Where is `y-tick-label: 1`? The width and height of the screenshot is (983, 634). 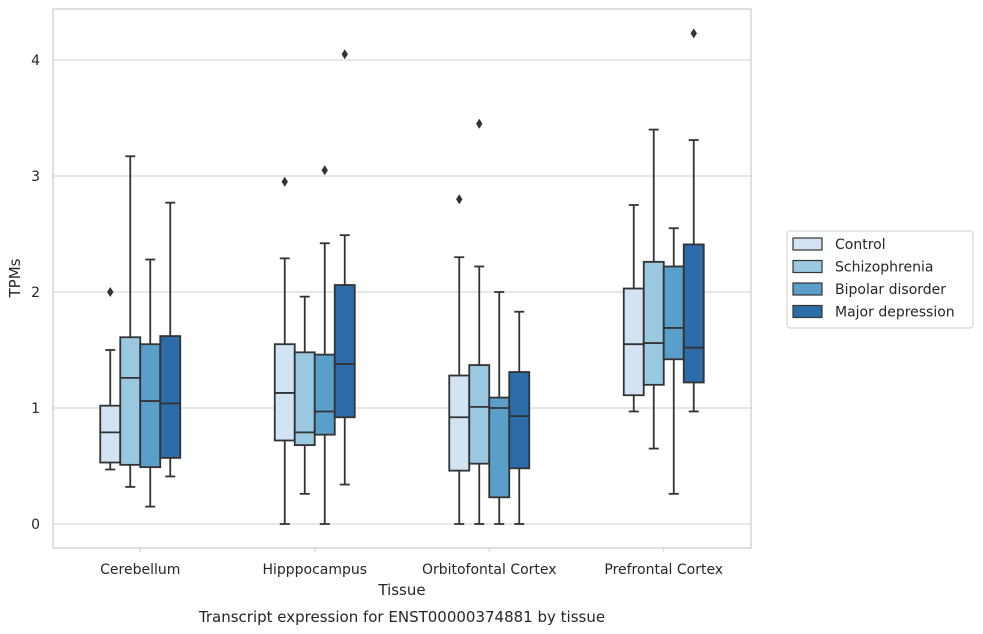 y-tick-label: 1 is located at coordinates (35, 409).